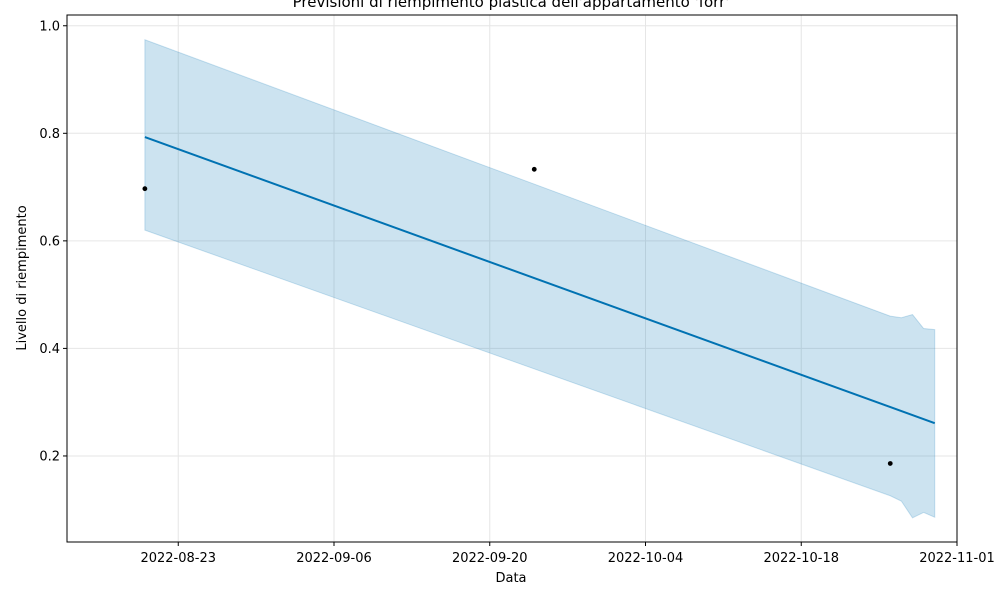  I want to click on y-tick-label: 0.4, so click(49, 349).